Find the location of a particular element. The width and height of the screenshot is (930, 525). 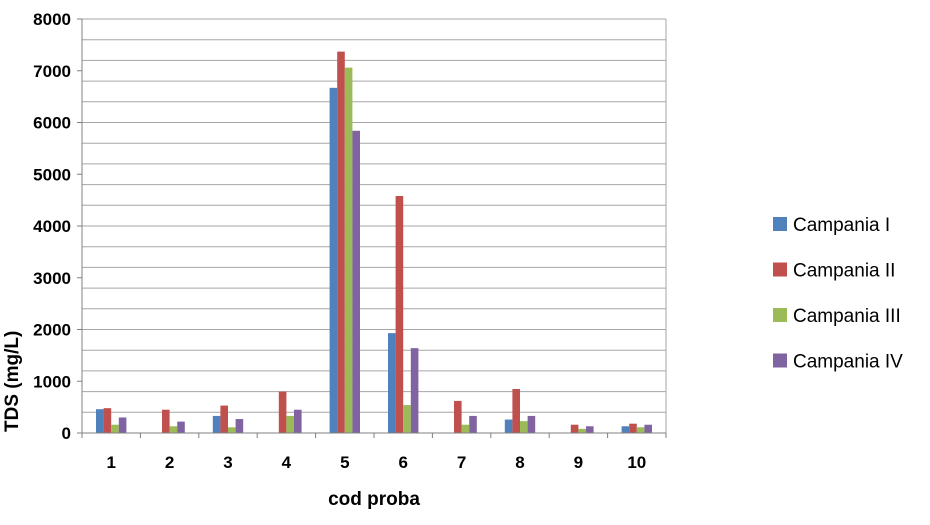

x-tick-label: 6 is located at coordinates (402, 462).